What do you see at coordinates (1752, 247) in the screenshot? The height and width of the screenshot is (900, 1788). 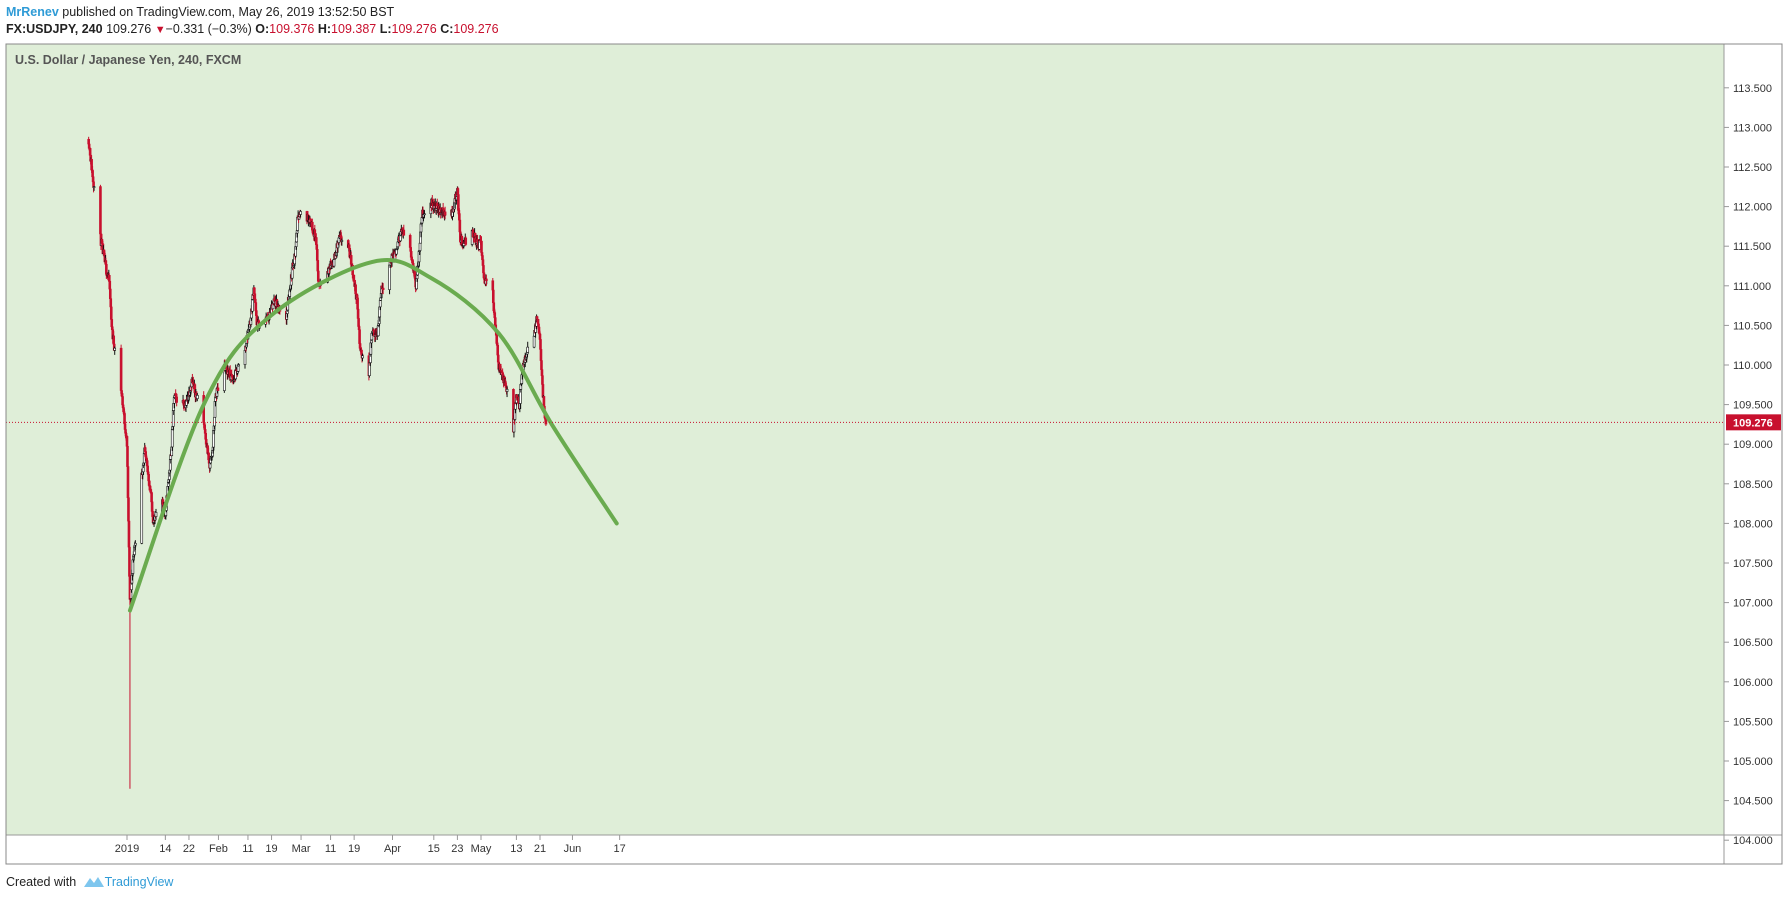 I see `y-tick-label: 111.500` at bounding box center [1752, 247].